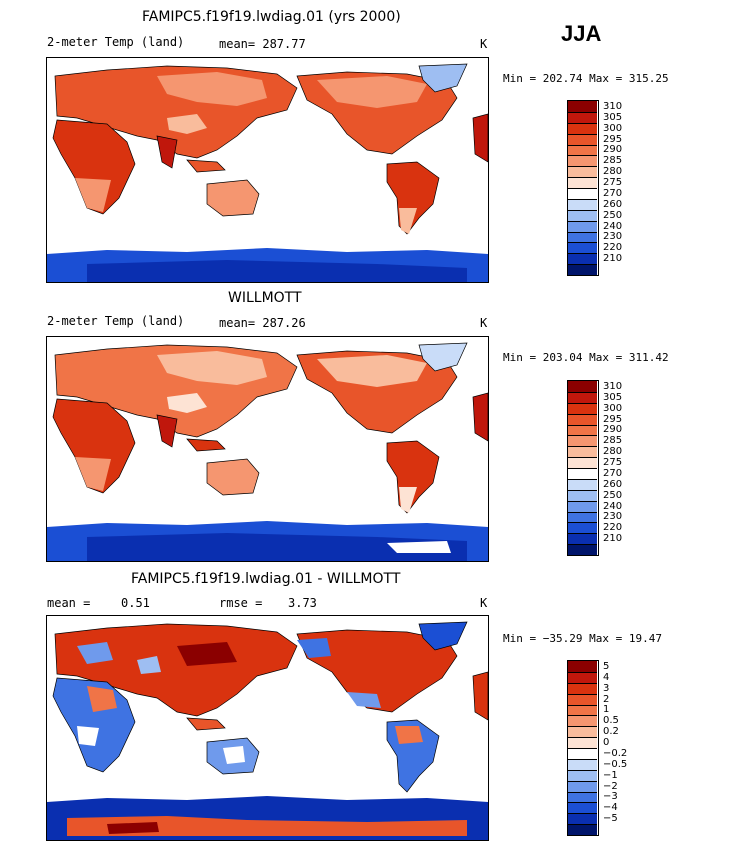 The width and height of the screenshot is (733, 850). What do you see at coordinates (613, 248) in the screenshot?
I see `colorbar-label: 220` at bounding box center [613, 248].